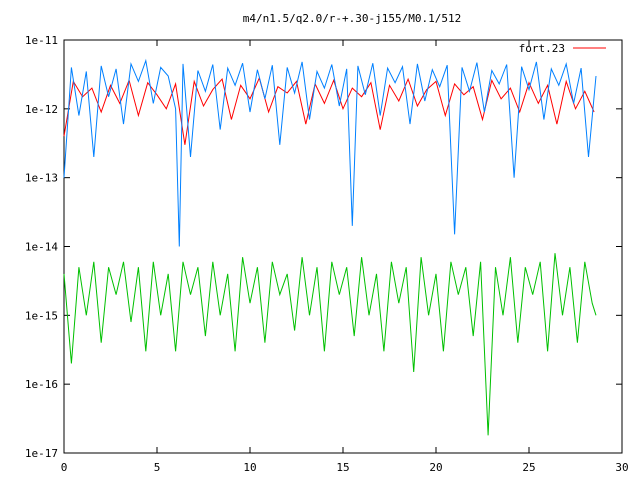  Describe the element at coordinates (435, 467) in the screenshot. I see `x-tick-label: 20` at that location.